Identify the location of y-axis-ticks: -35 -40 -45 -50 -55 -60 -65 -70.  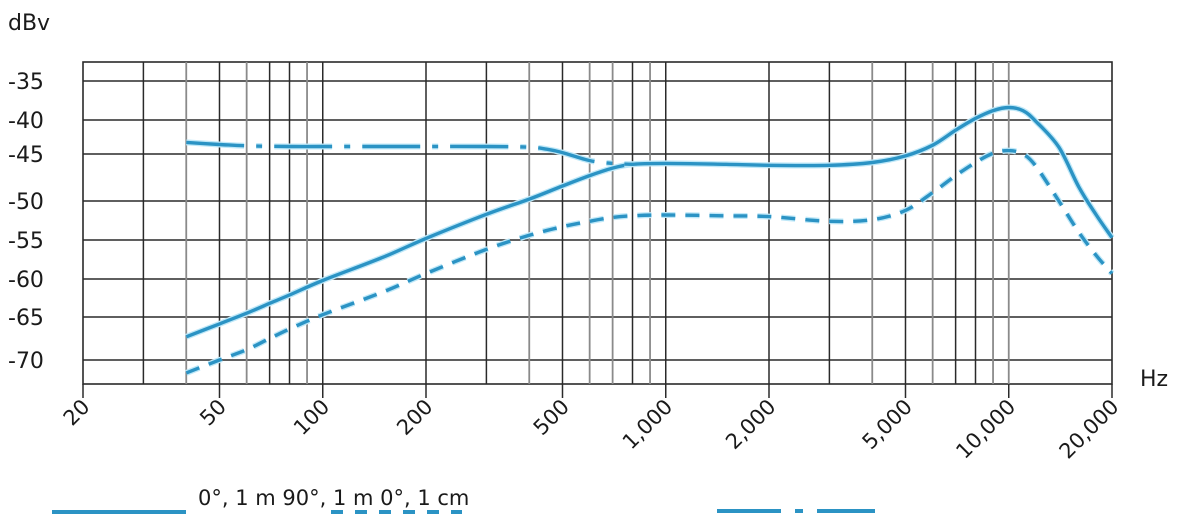
(26, 222).